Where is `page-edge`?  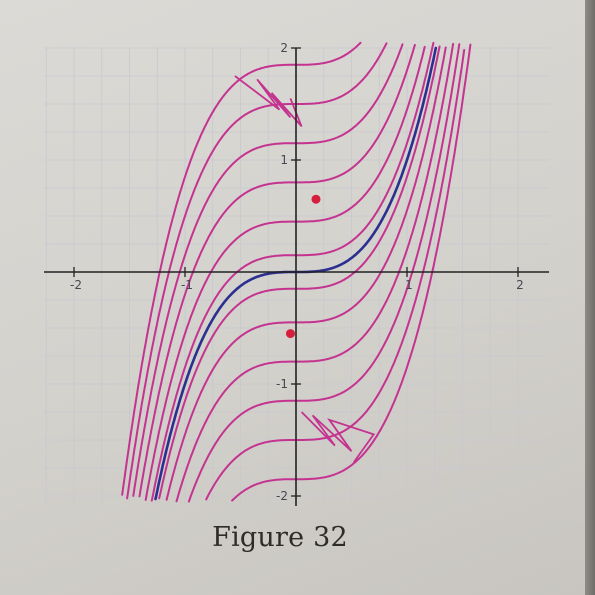
page-edge is located at coordinates (590, 297).